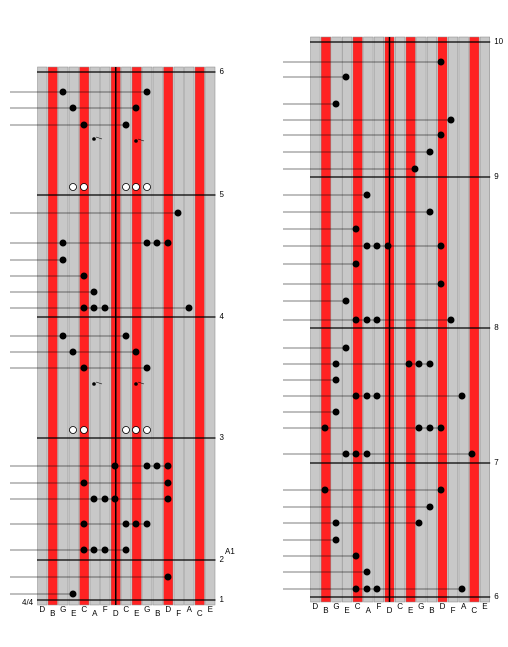  I want to click on measure-number: 2, so click(222, 559).